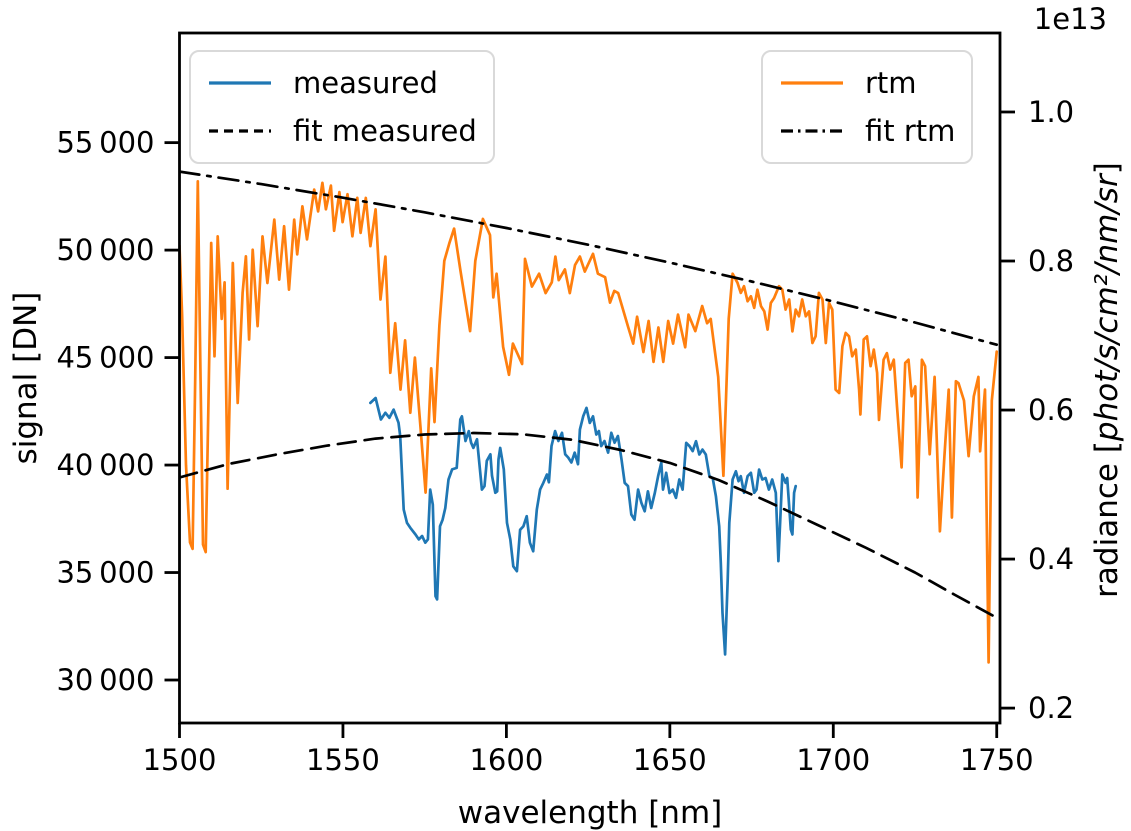 The height and width of the screenshot is (831, 1131). What do you see at coordinates (891, 83) in the screenshot?
I see `legend-label: rtm` at bounding box center [891, 83].